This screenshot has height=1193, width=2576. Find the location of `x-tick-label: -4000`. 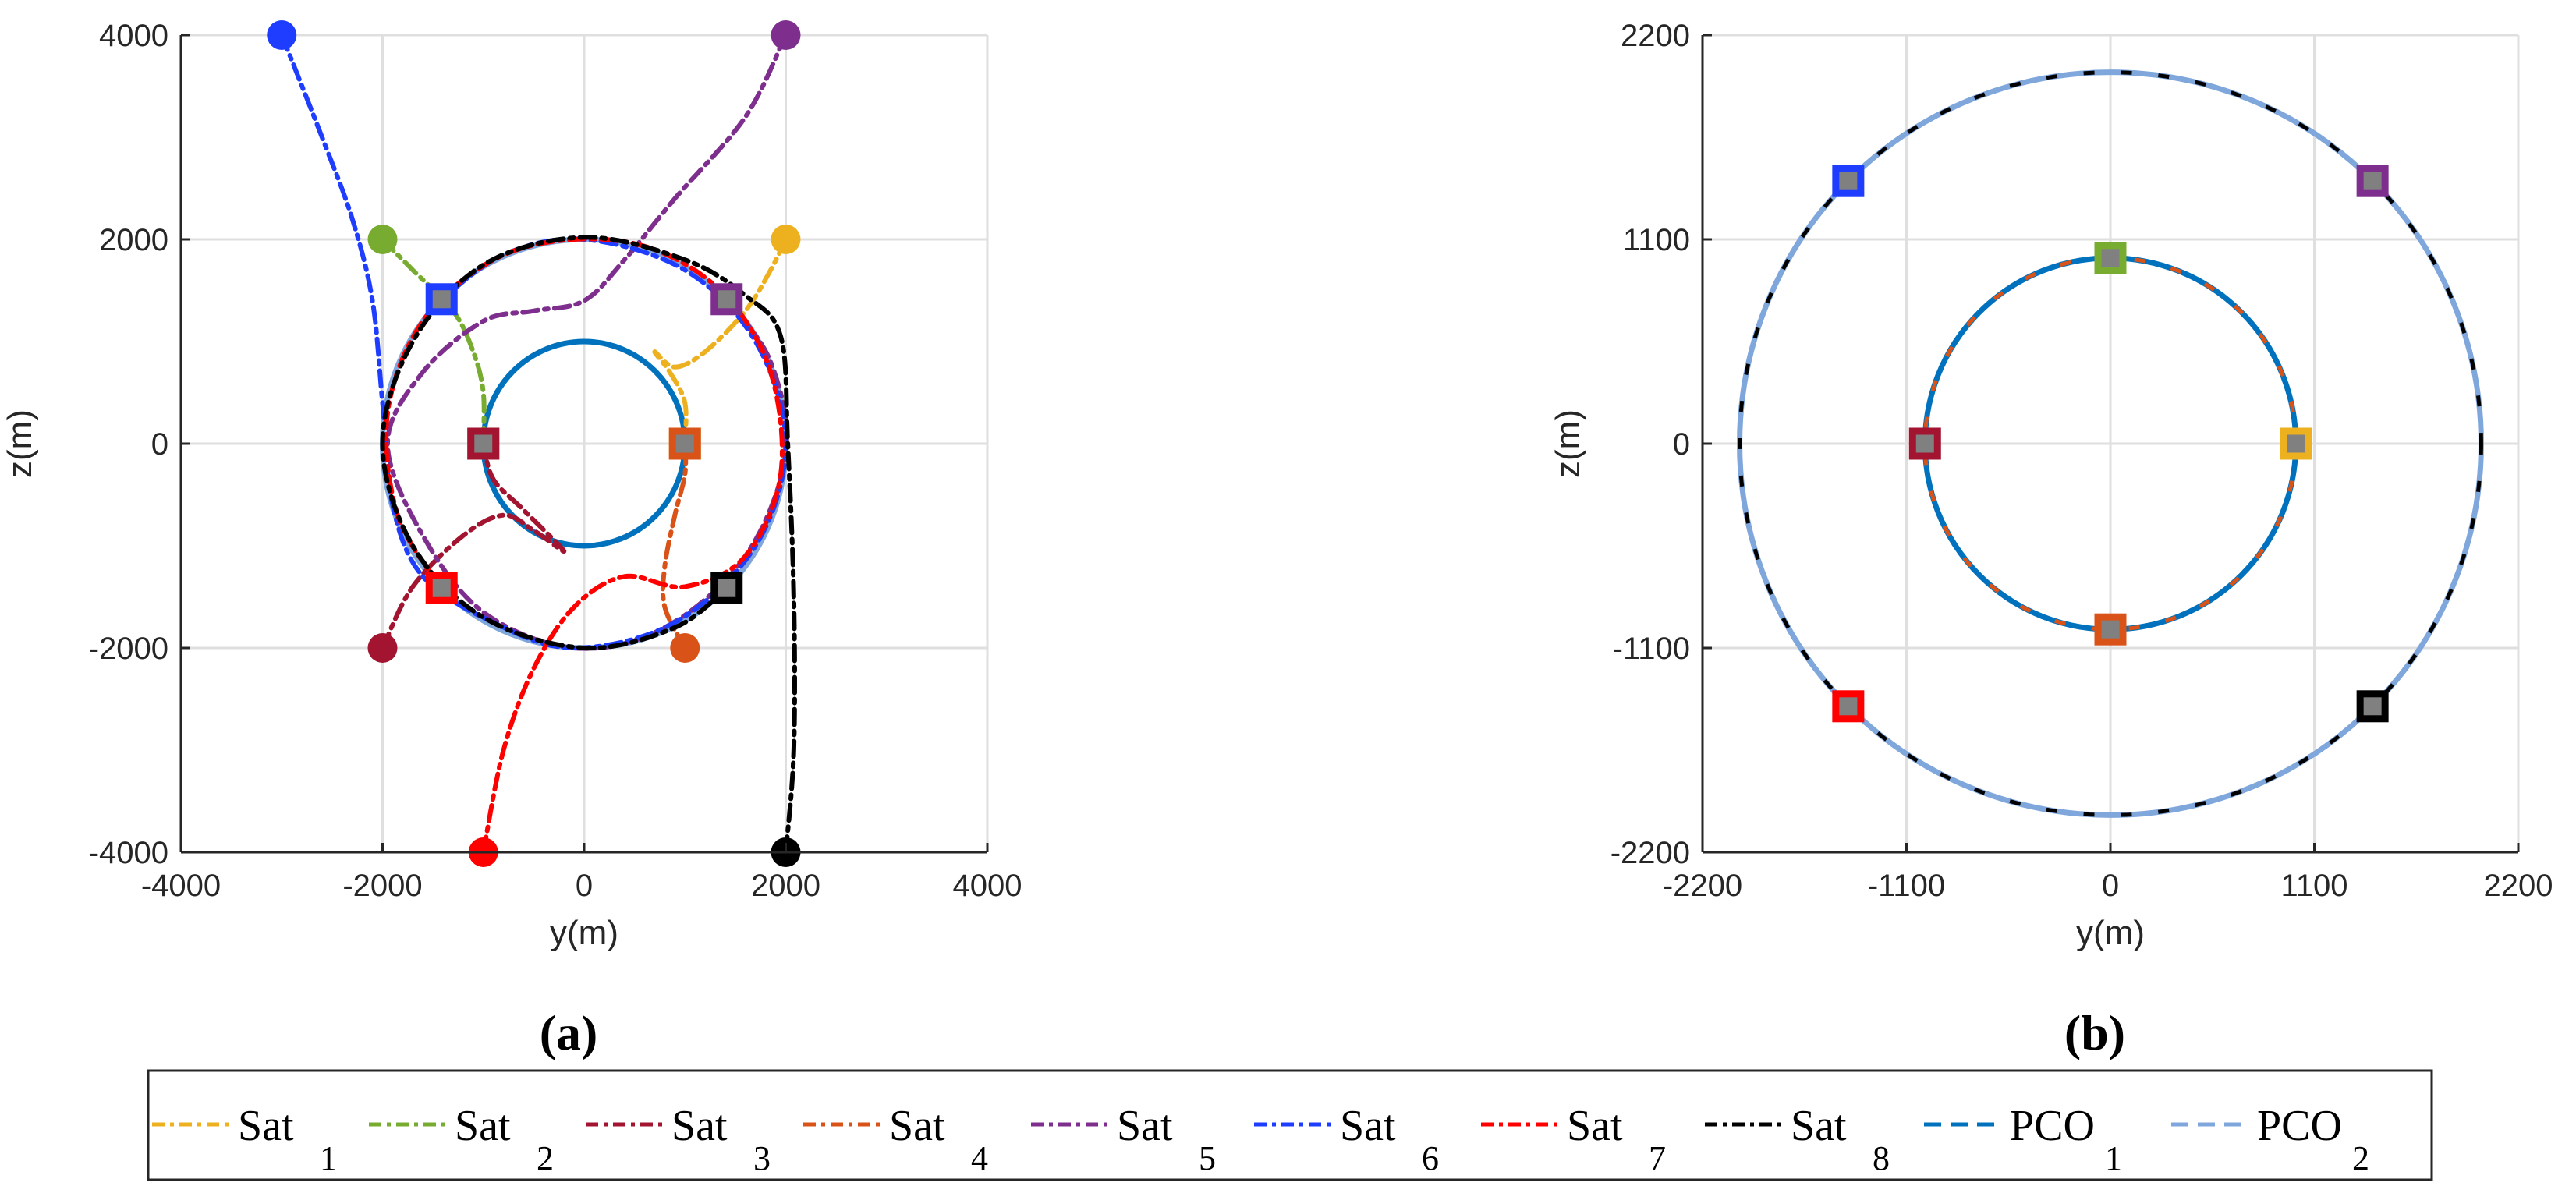

x-tick-label: -4000 is located at coordinates (181, 886).